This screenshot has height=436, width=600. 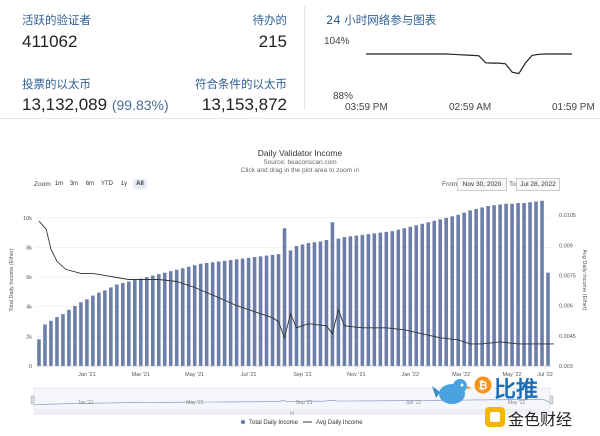 I want to click on zoom-all-button: All, so click(x=140, y=184).